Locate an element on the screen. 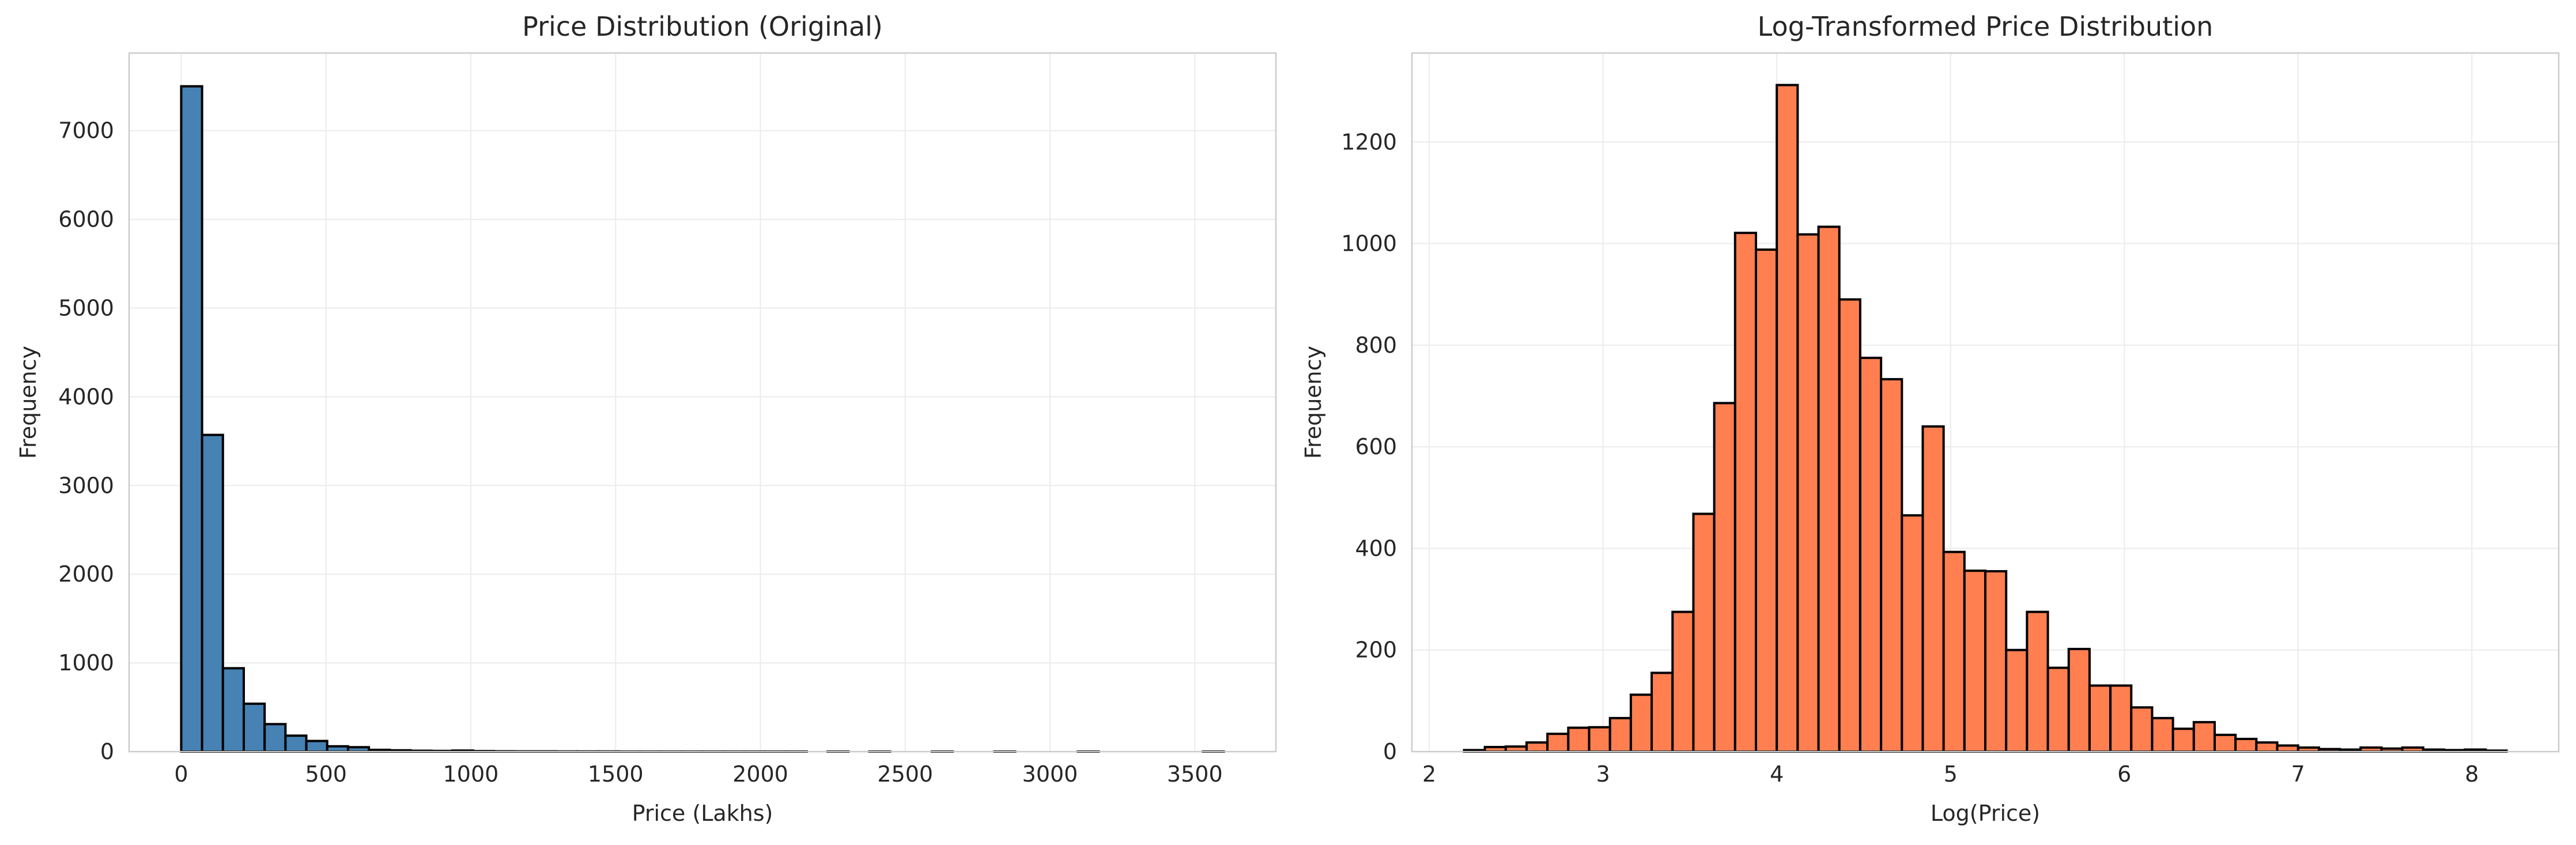 The width and height of the screenshot is (2576, 845). y-tick-label-original-2: 2000 is located at coordinates (86, 574).